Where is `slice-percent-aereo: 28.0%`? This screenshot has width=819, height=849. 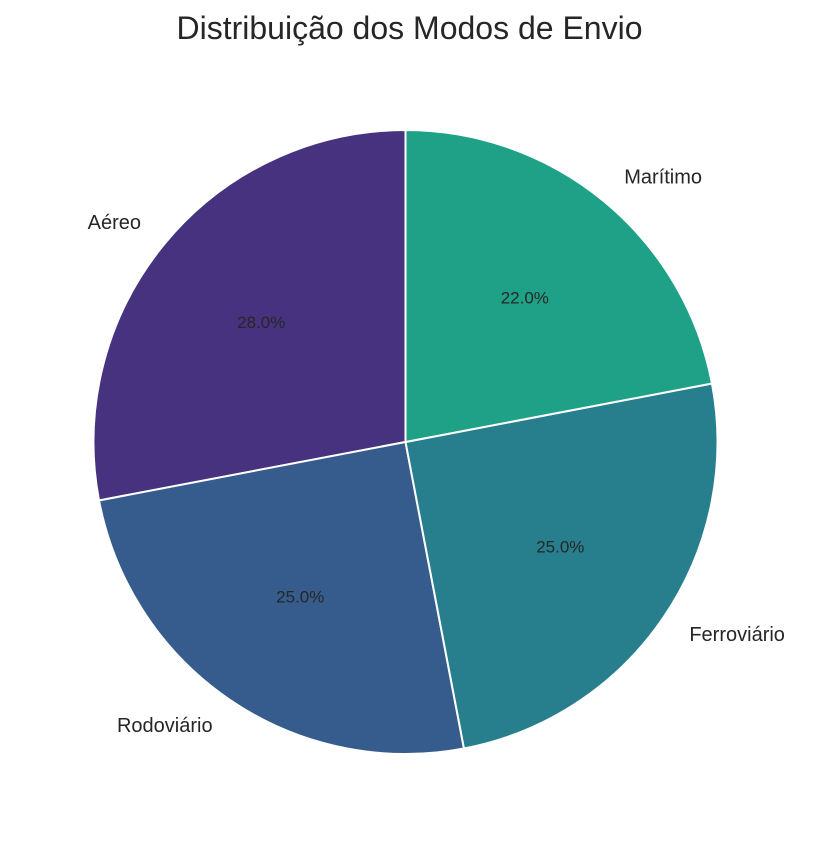 slice-percent-aereo: 28.0% is located at coordinates (261, 322).